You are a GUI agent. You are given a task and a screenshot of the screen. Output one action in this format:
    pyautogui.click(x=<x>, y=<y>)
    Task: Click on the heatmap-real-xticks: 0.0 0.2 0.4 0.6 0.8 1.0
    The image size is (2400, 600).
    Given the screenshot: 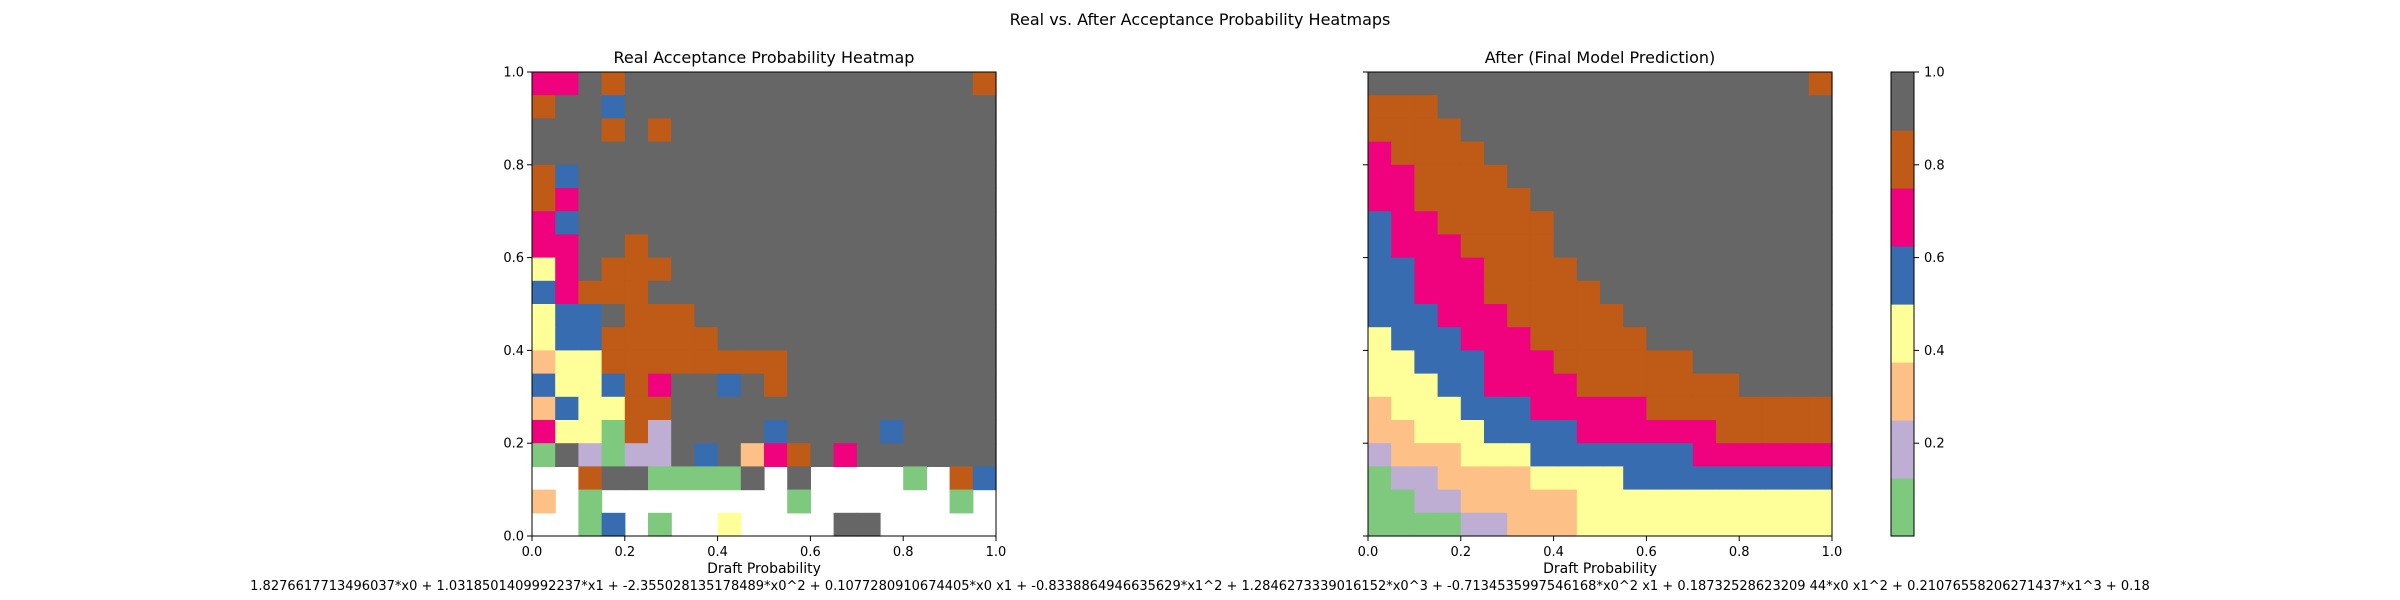 What is the action you would take?
    pyautogui.click(x=764, y=548)
    